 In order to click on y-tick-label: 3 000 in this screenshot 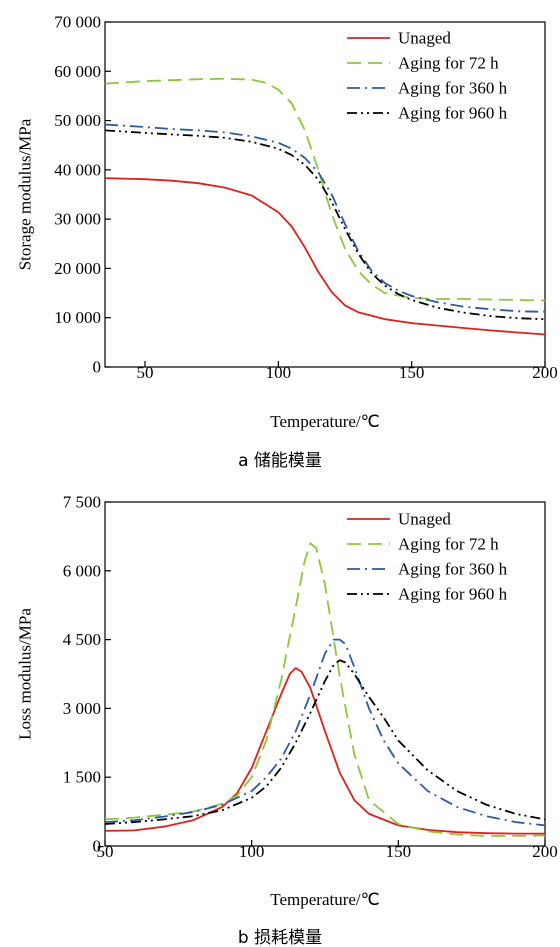, I will do `click(82, 708)`.